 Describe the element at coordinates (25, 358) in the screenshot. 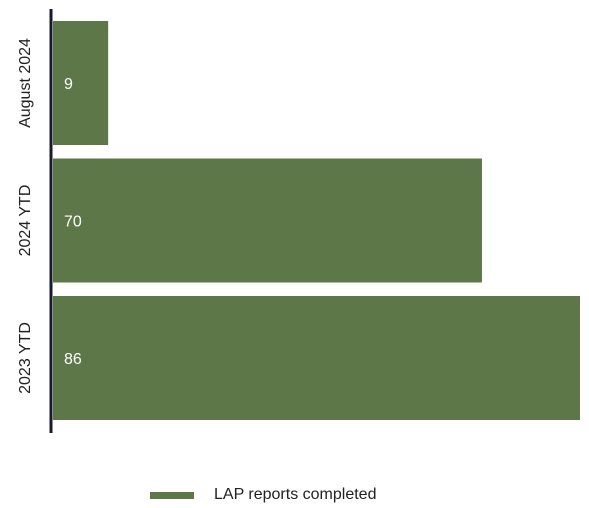

I see `category-label-2: 2023 YTD` at that location.